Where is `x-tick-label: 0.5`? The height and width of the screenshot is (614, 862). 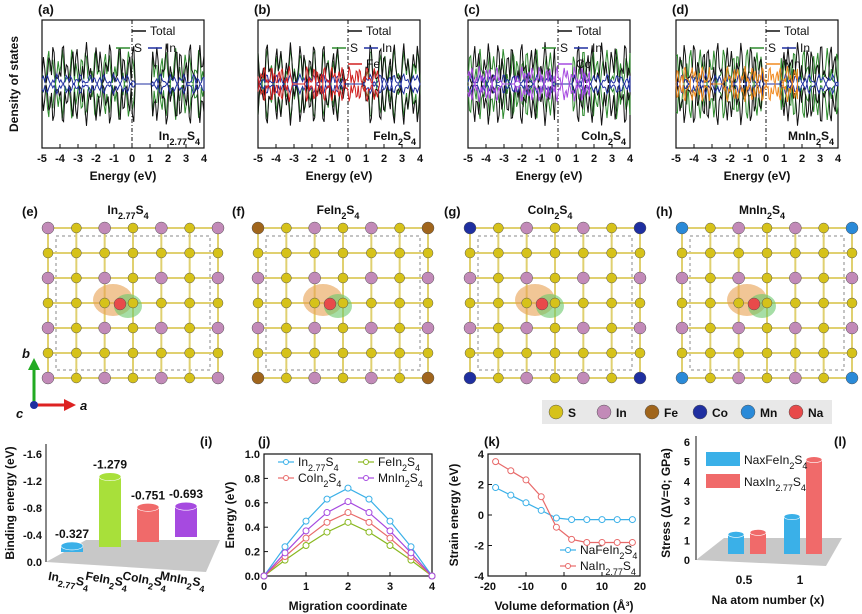
x-tick-label: 0.5 is located at coordinates (744, 580).